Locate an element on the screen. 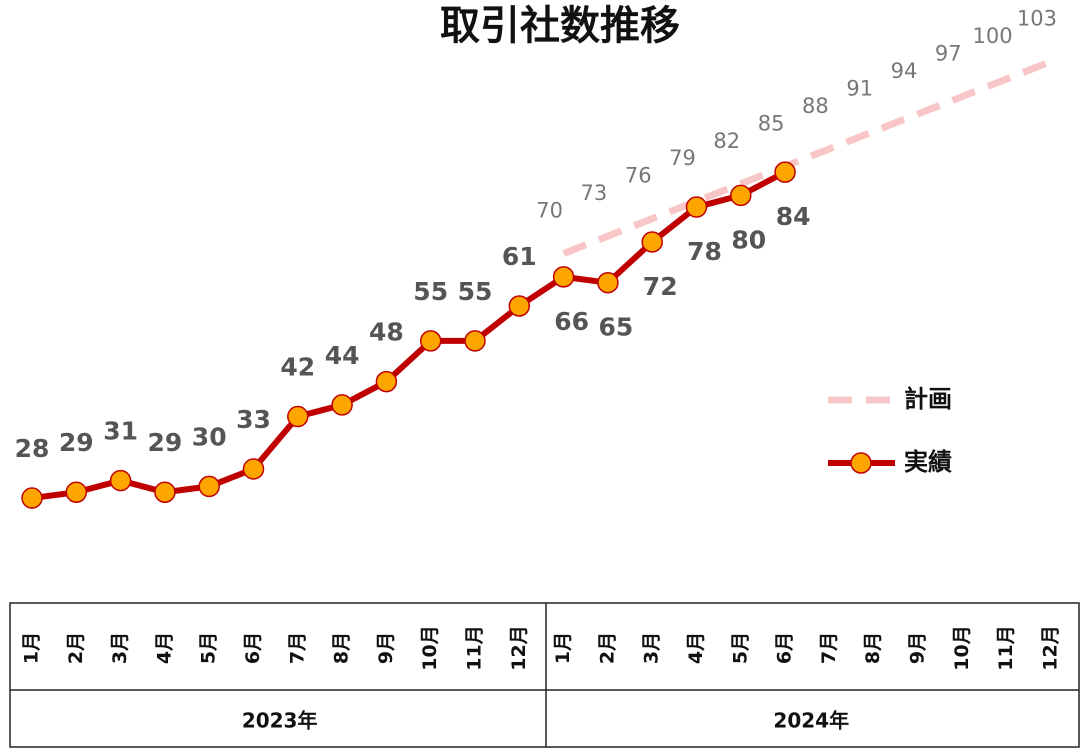 The width and height of the screenshot is (1081, 748). value-label: 85 is located at coordinates (771, 123).